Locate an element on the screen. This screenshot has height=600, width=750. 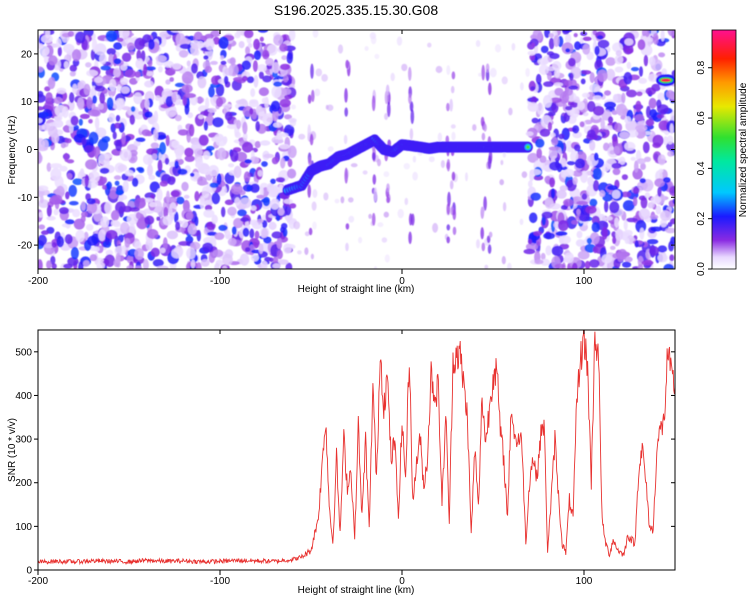
spectrogram-y-tick-label: -10 is located at coordinates (25, 198).